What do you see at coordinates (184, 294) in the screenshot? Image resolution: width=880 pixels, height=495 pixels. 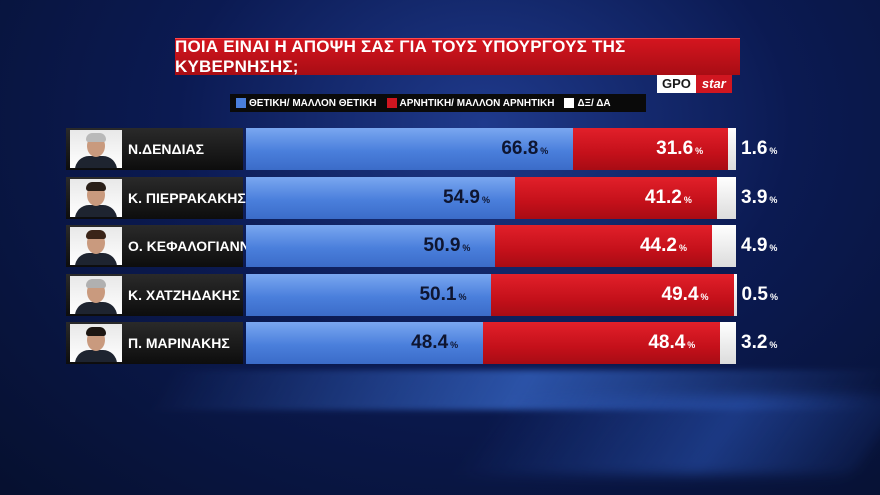 I see `category-label: Κ. ΧΑΤΖΗΔΑΚΗΣ` at bounding box center [184, 294].